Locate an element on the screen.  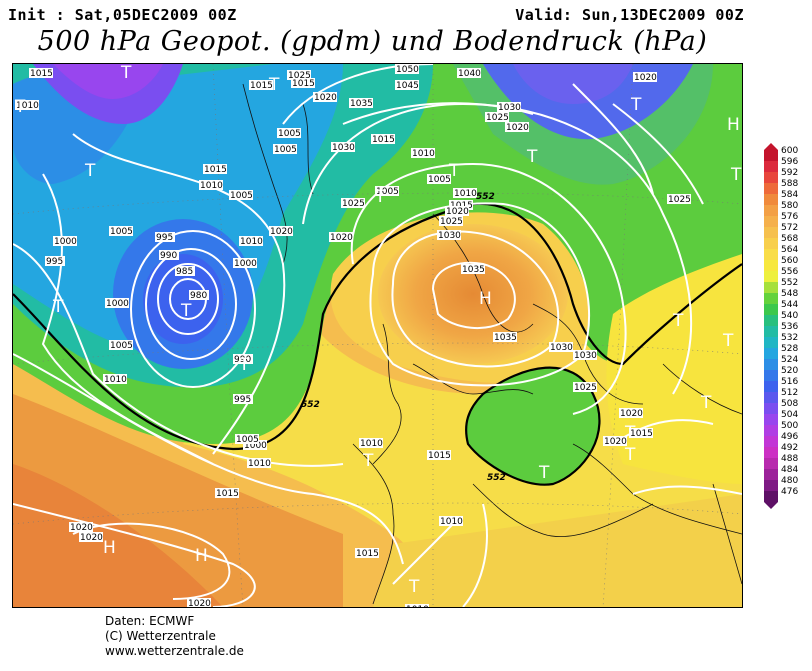
colorbar-cell: 584 is located at coordinates (781, 197).